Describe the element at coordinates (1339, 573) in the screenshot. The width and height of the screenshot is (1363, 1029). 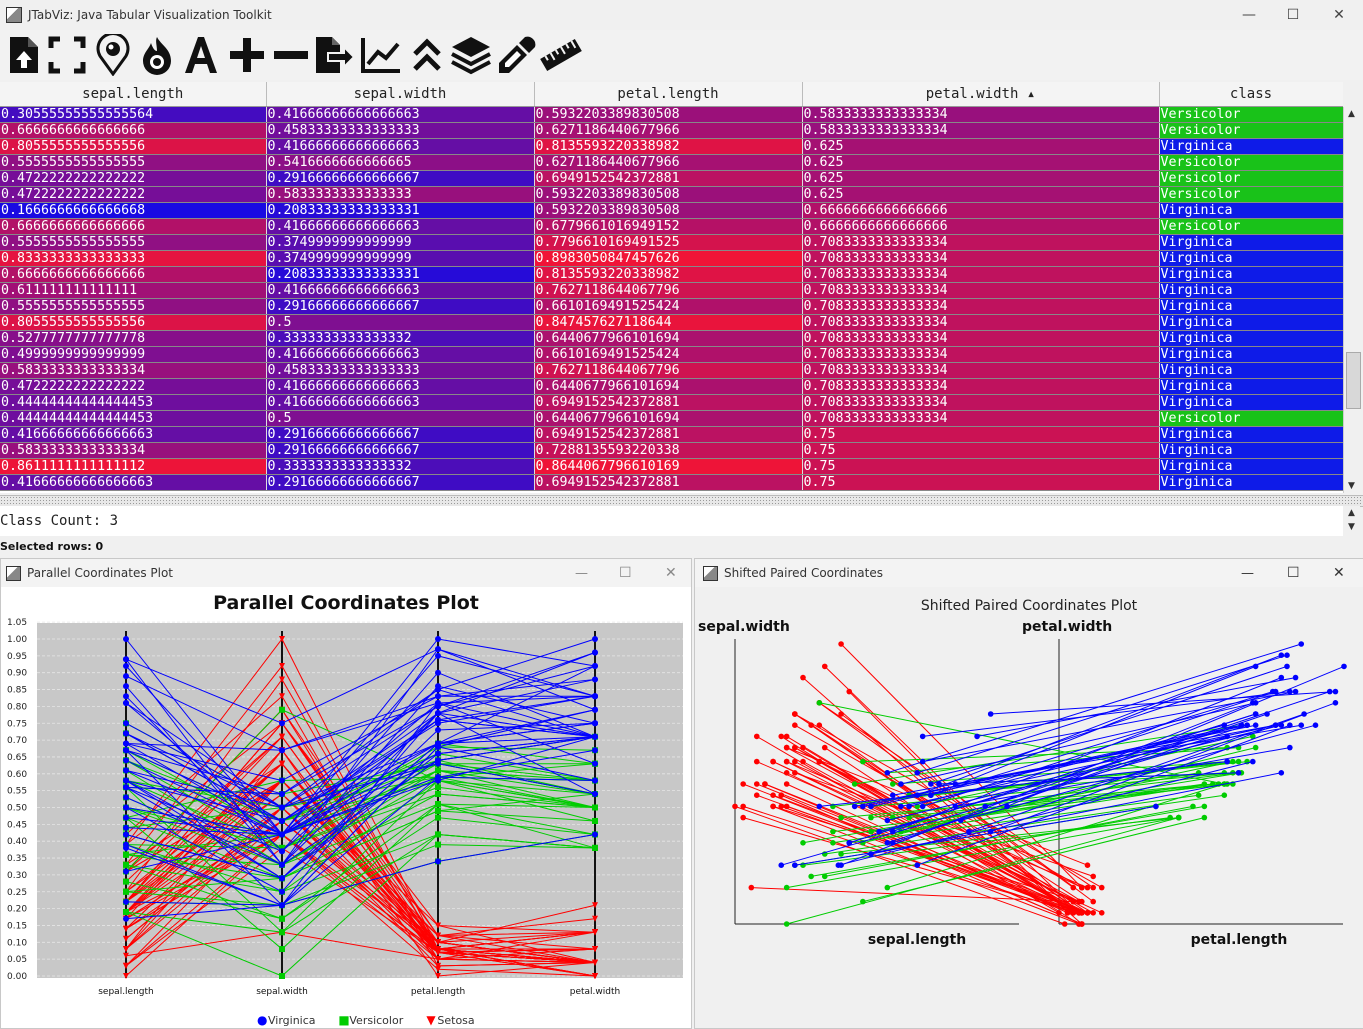
I see `spc-close-button: ✕` at that location.